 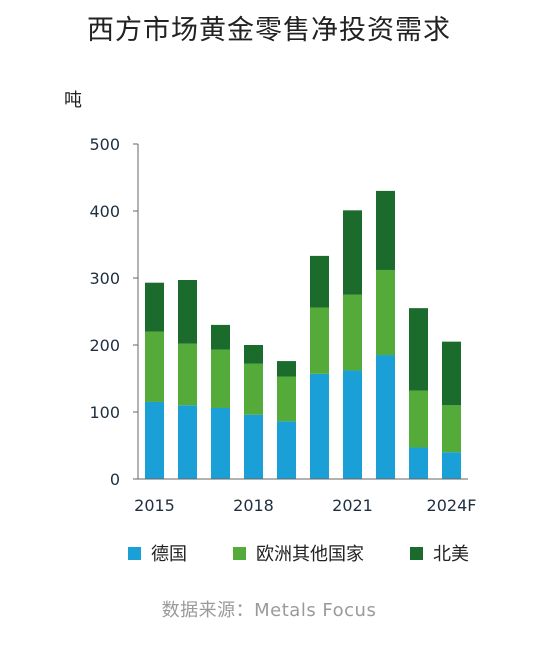 I want to click on x-tick-label: 2024F, so click(x=452, y=505).